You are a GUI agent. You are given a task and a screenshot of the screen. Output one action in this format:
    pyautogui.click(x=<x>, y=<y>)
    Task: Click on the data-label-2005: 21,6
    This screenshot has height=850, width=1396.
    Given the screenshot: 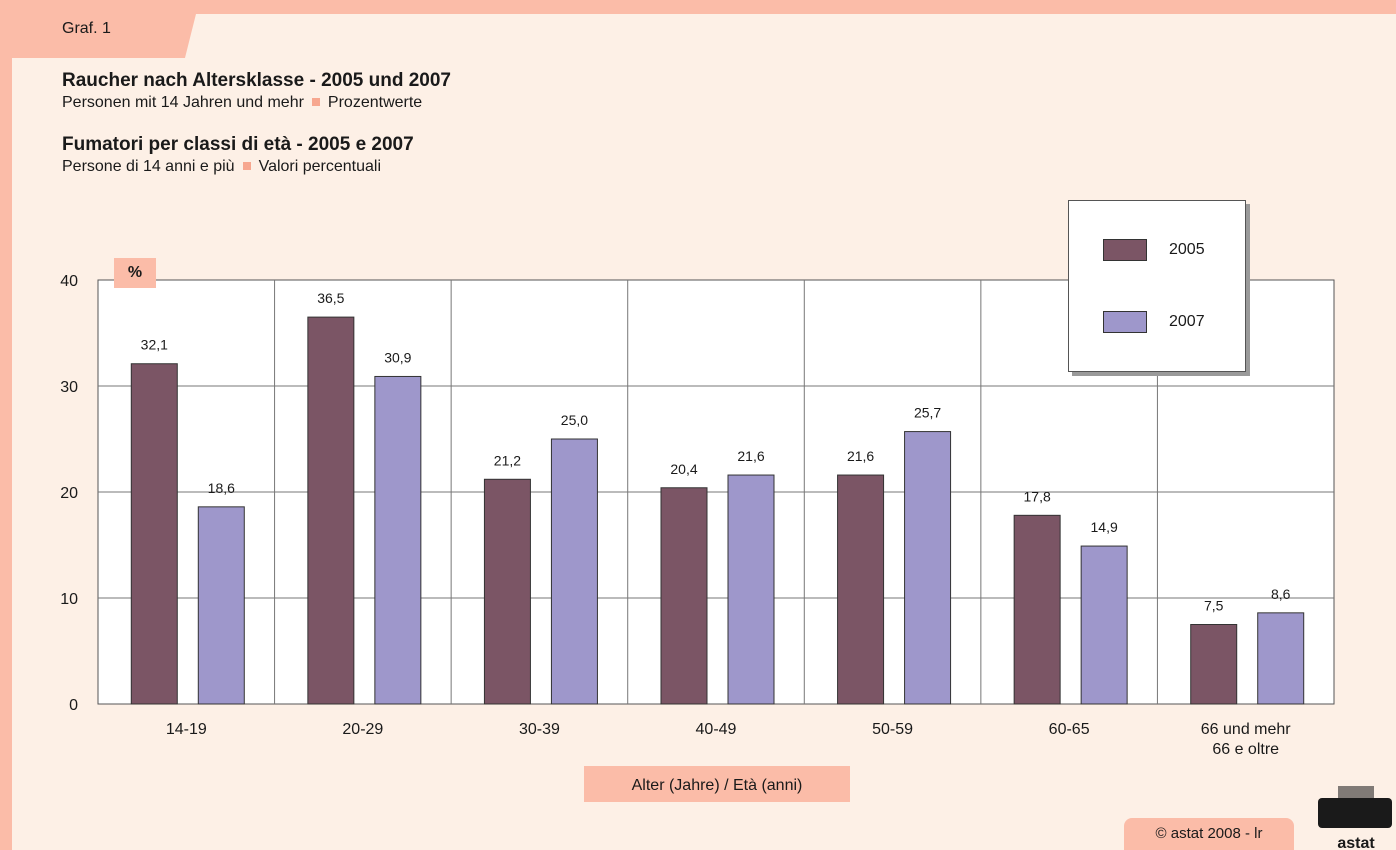 What is the action you would take?
    pyautogui.click(x=860, y=456)
    